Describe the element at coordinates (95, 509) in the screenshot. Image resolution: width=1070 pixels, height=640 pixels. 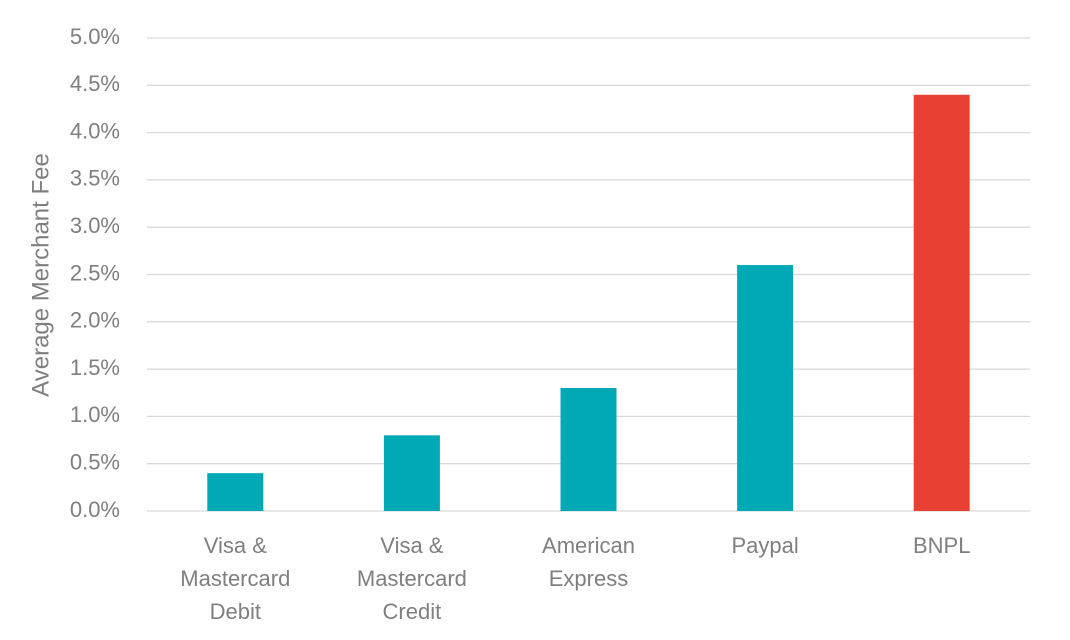
I see `y-tick-label: 0.0%` at that location.